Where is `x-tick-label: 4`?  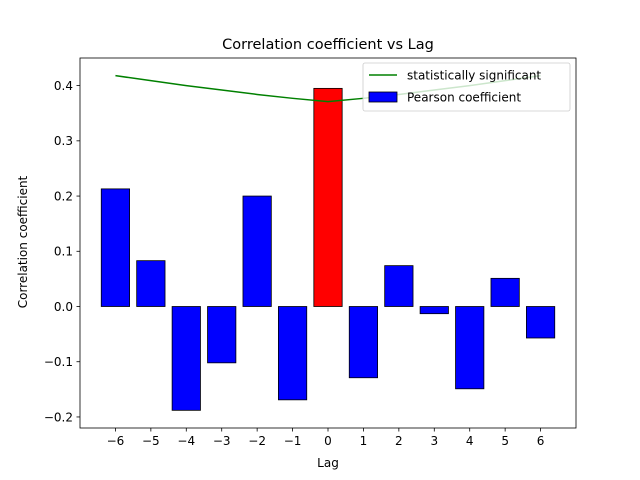
x-tick-label: 4 is located at coordinates (470, 441).